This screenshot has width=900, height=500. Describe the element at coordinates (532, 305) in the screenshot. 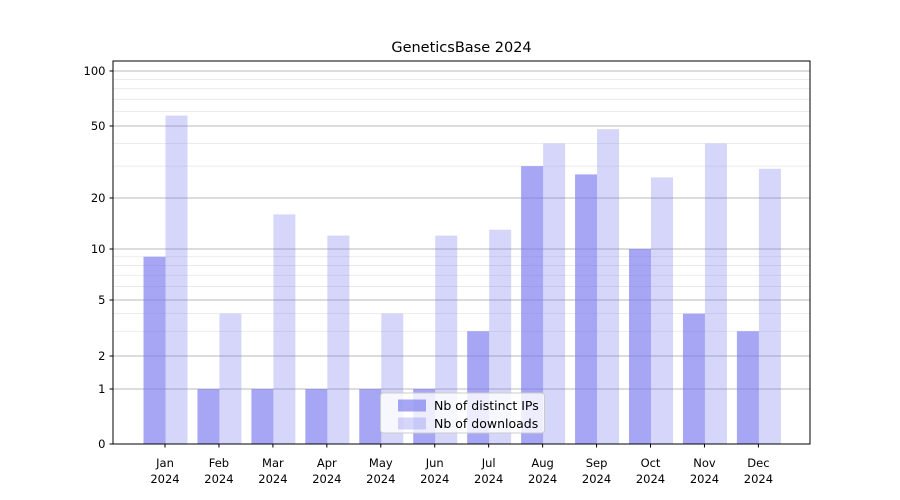

I see `bar-distinct-ips-aug` at that location.